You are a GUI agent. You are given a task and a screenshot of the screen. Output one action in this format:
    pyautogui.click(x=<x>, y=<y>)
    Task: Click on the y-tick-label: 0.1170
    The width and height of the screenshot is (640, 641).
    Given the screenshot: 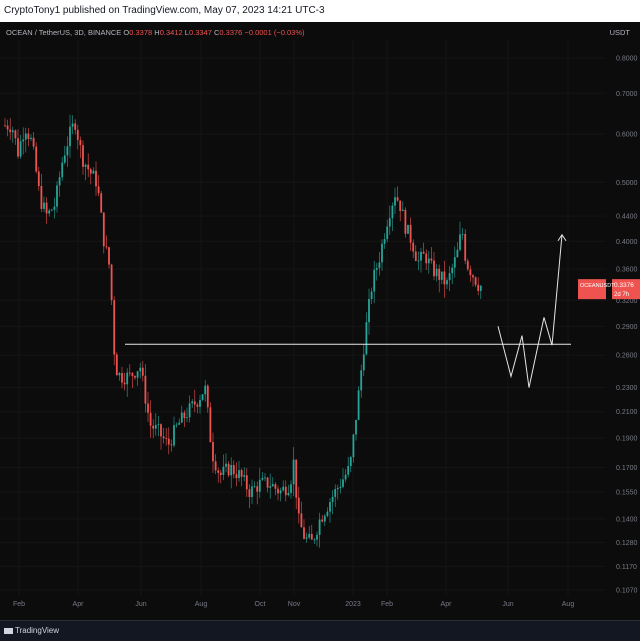 What is the action you would take?
    pyautogui.click(x=626, y=567)
    